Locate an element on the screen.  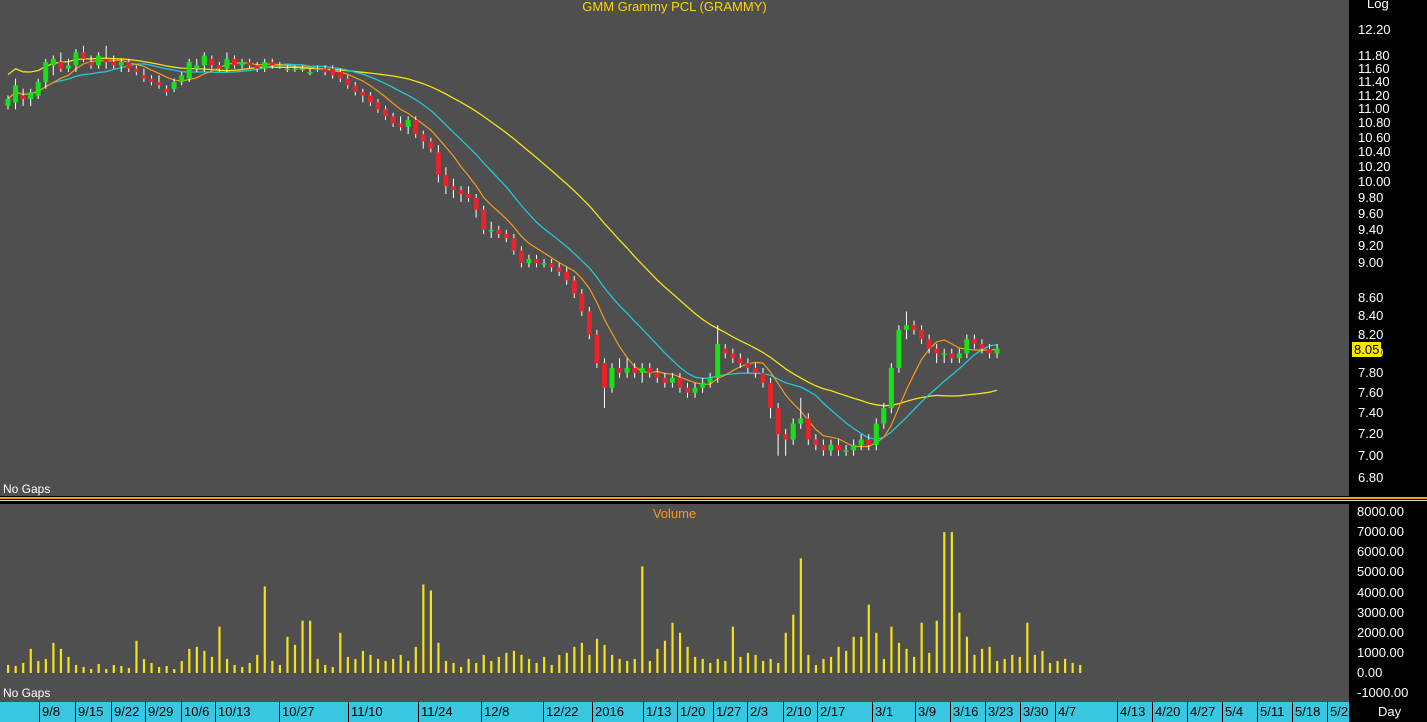
time-tick-label: 9/22 is located at coordinates (127, 711).